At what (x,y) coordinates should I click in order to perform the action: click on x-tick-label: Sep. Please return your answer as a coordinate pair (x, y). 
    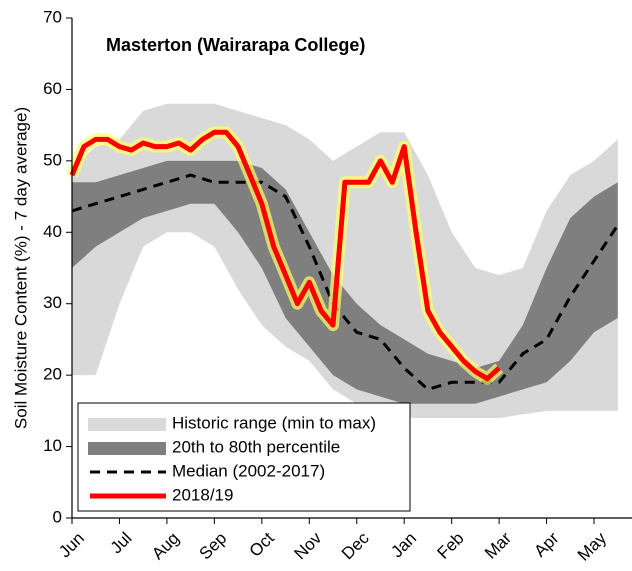
    Looking at the image, I should click on (213, 546).